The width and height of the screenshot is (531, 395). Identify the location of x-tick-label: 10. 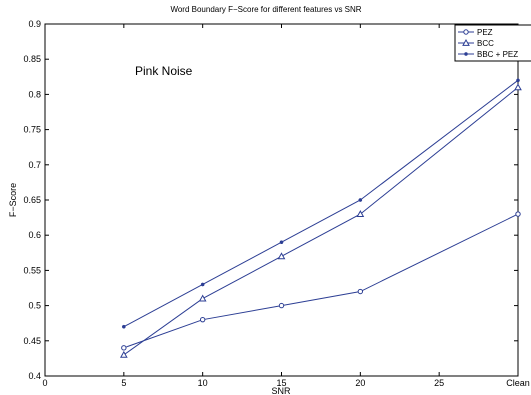
(203, 383).